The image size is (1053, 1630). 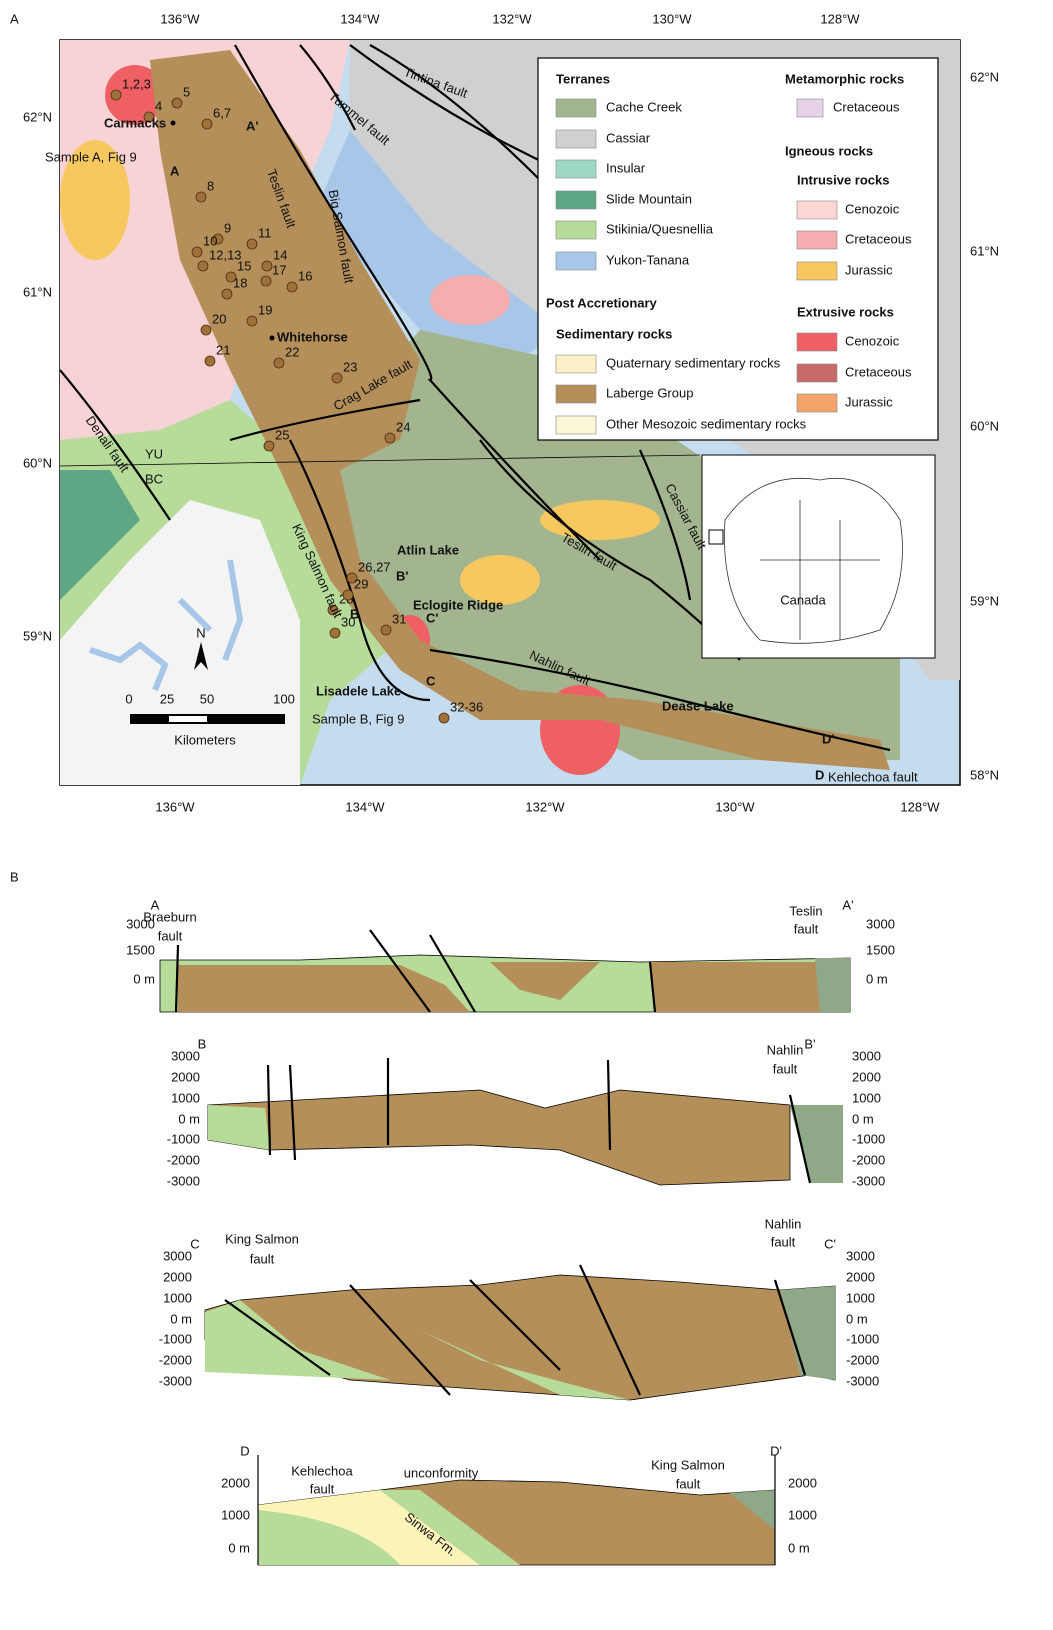 I want to click on section-end-label: D', so click(x=828, y=738).